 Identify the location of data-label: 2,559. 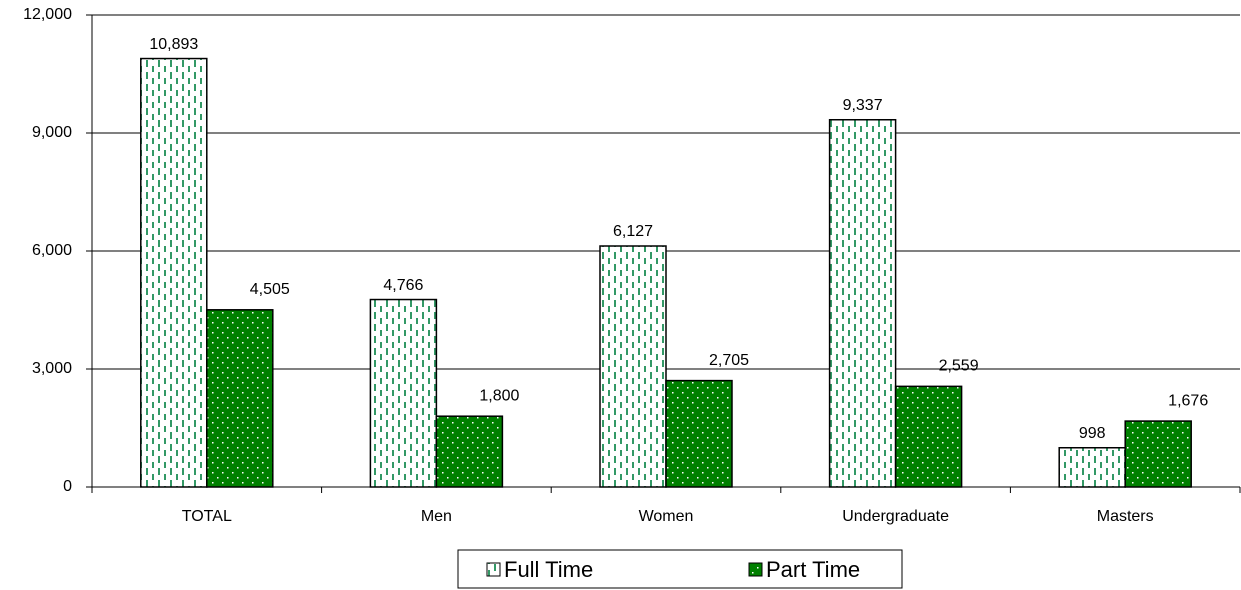
(959, 366).